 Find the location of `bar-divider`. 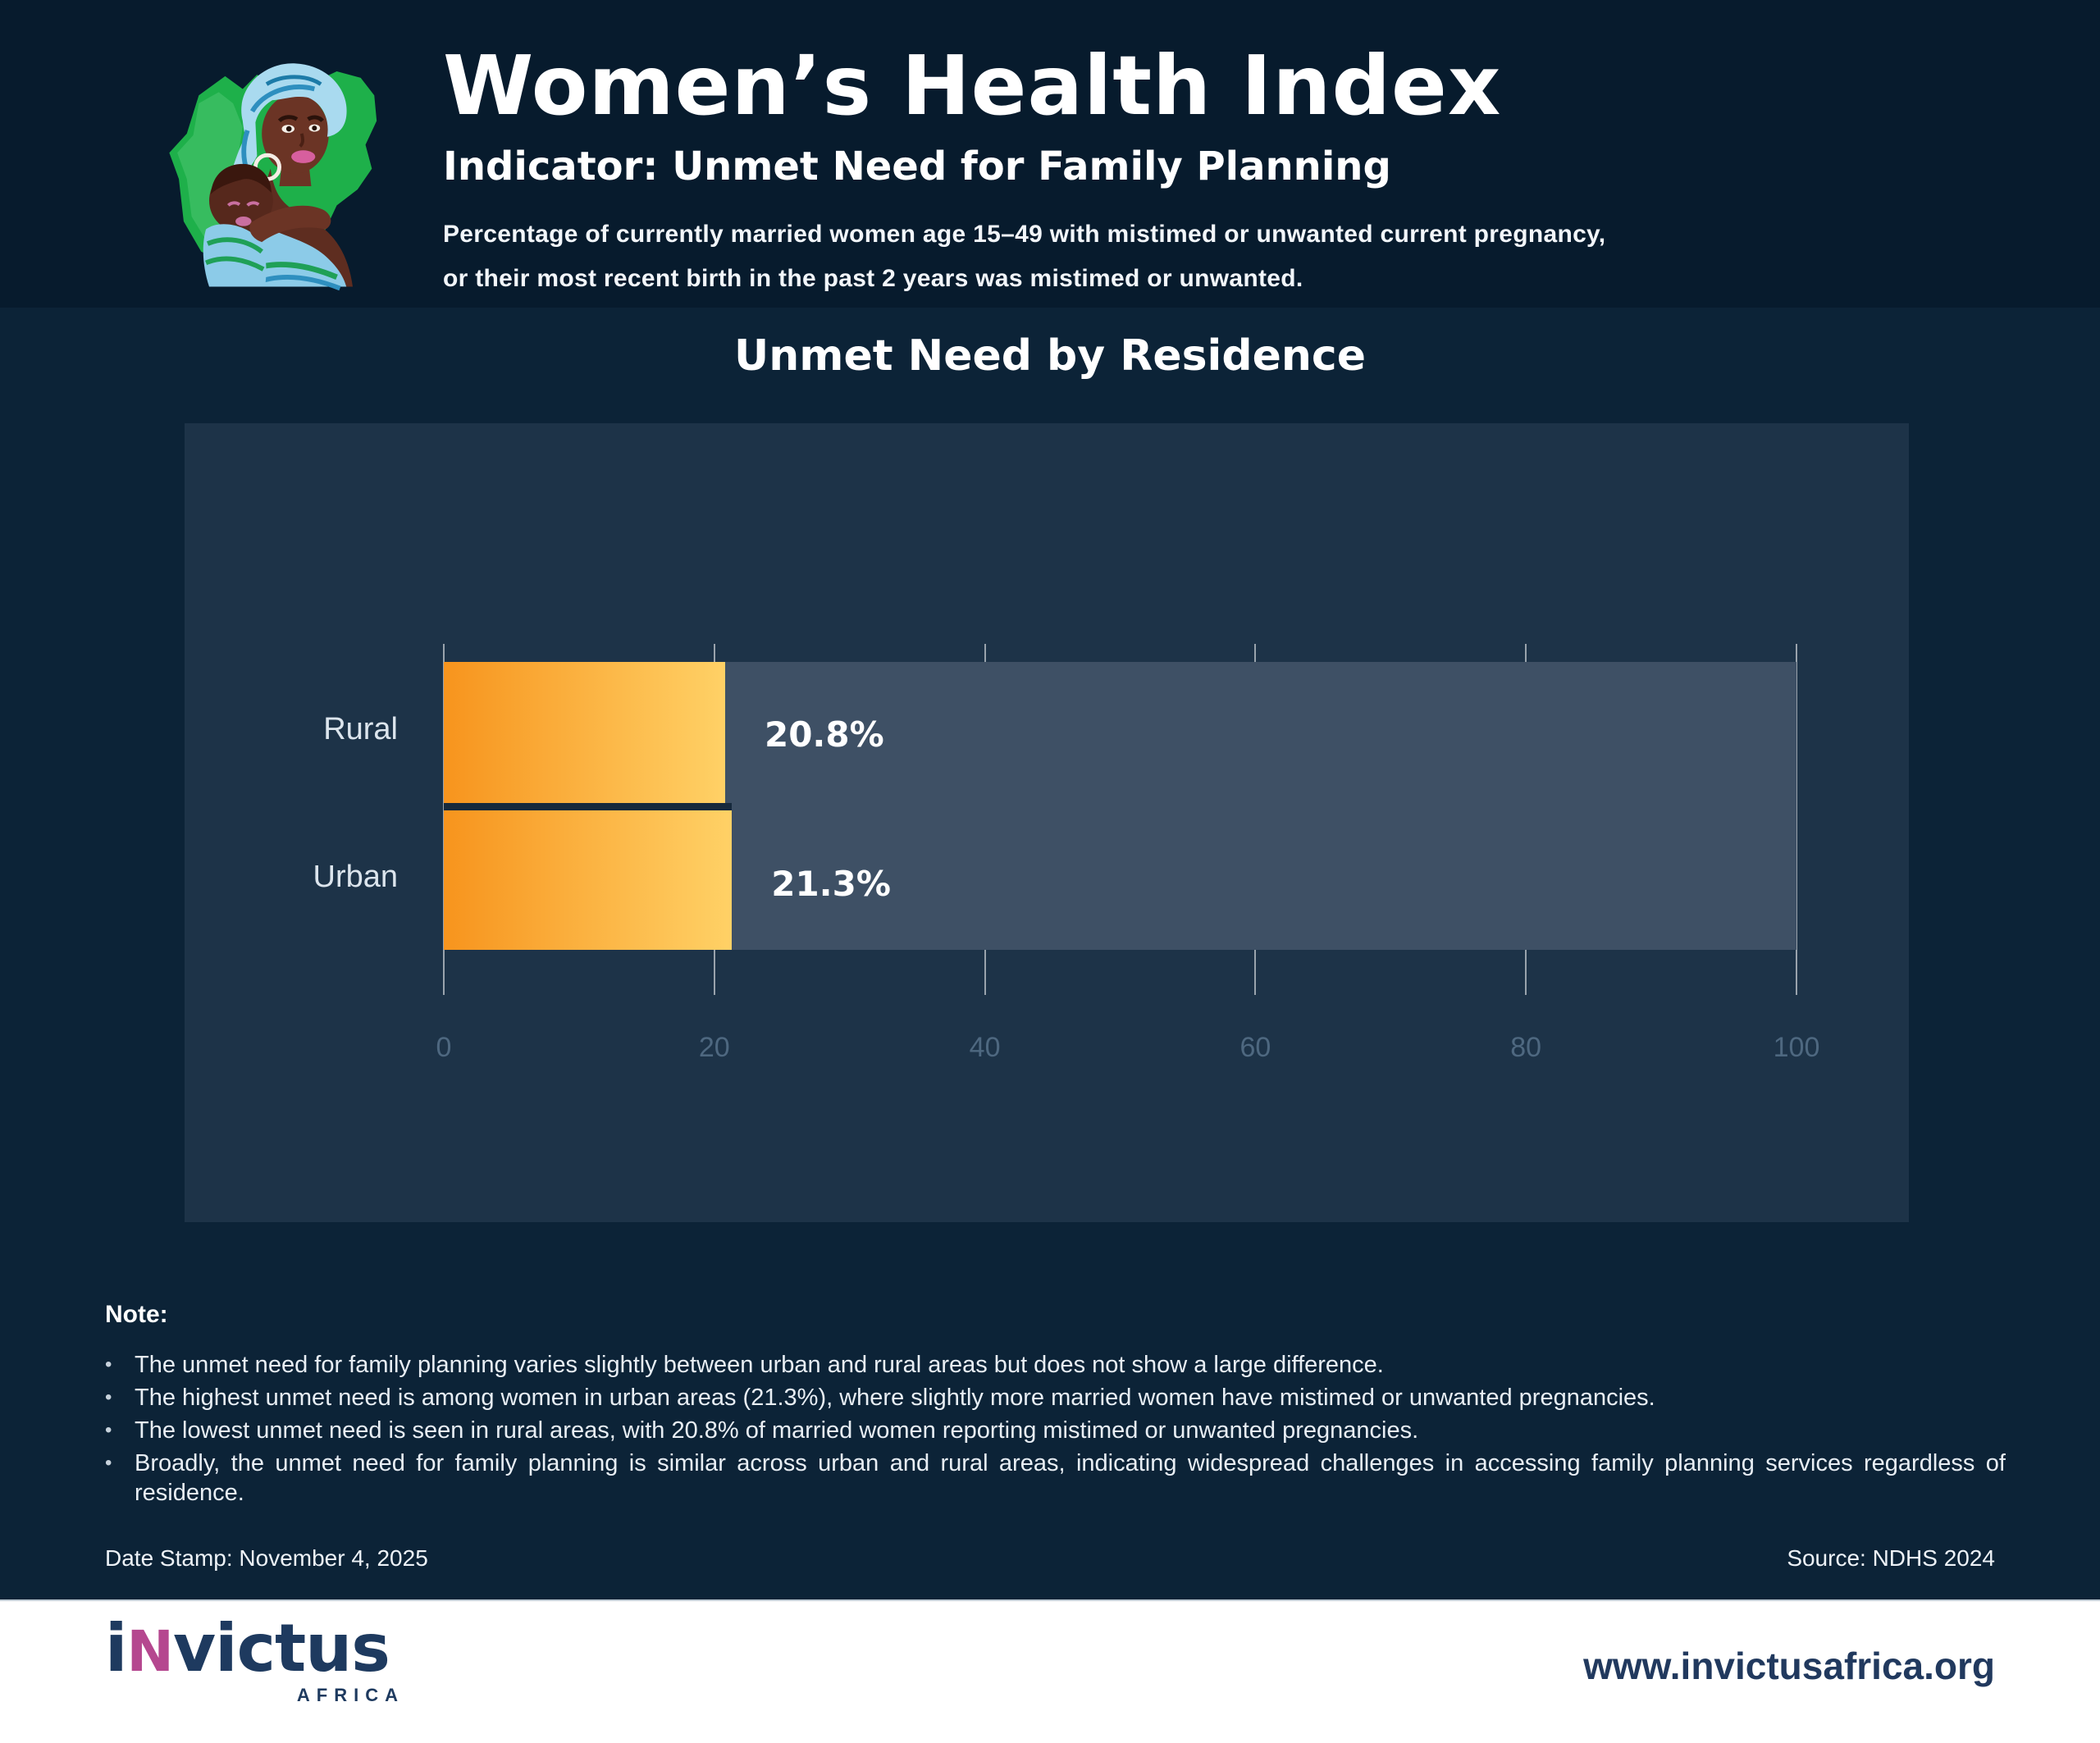

bar-divider is located at coordinates (588, 806).